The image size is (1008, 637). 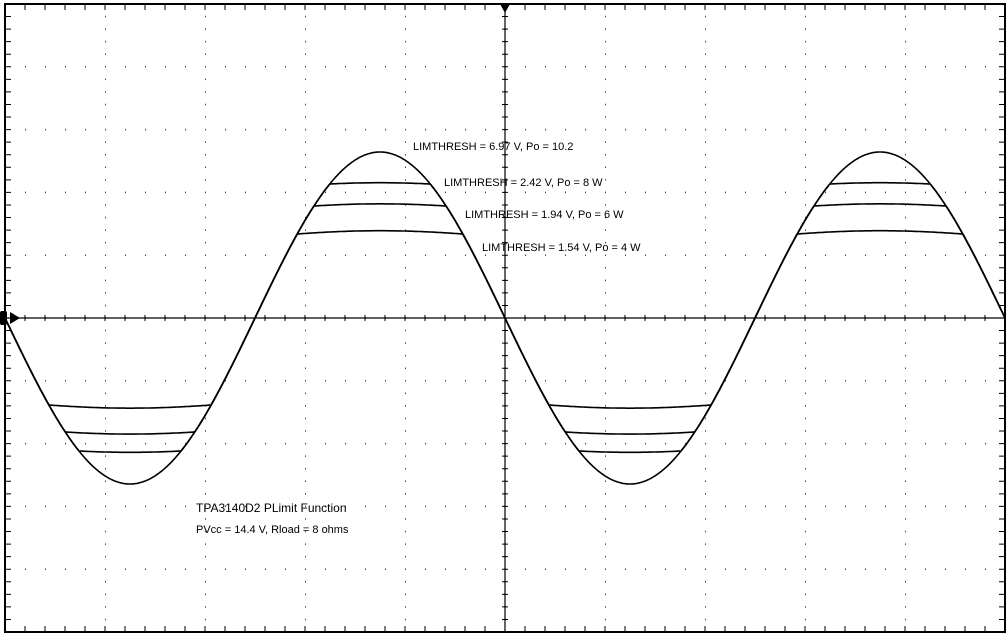 I want to click on trigger-marker, so click(x=505, y=8).